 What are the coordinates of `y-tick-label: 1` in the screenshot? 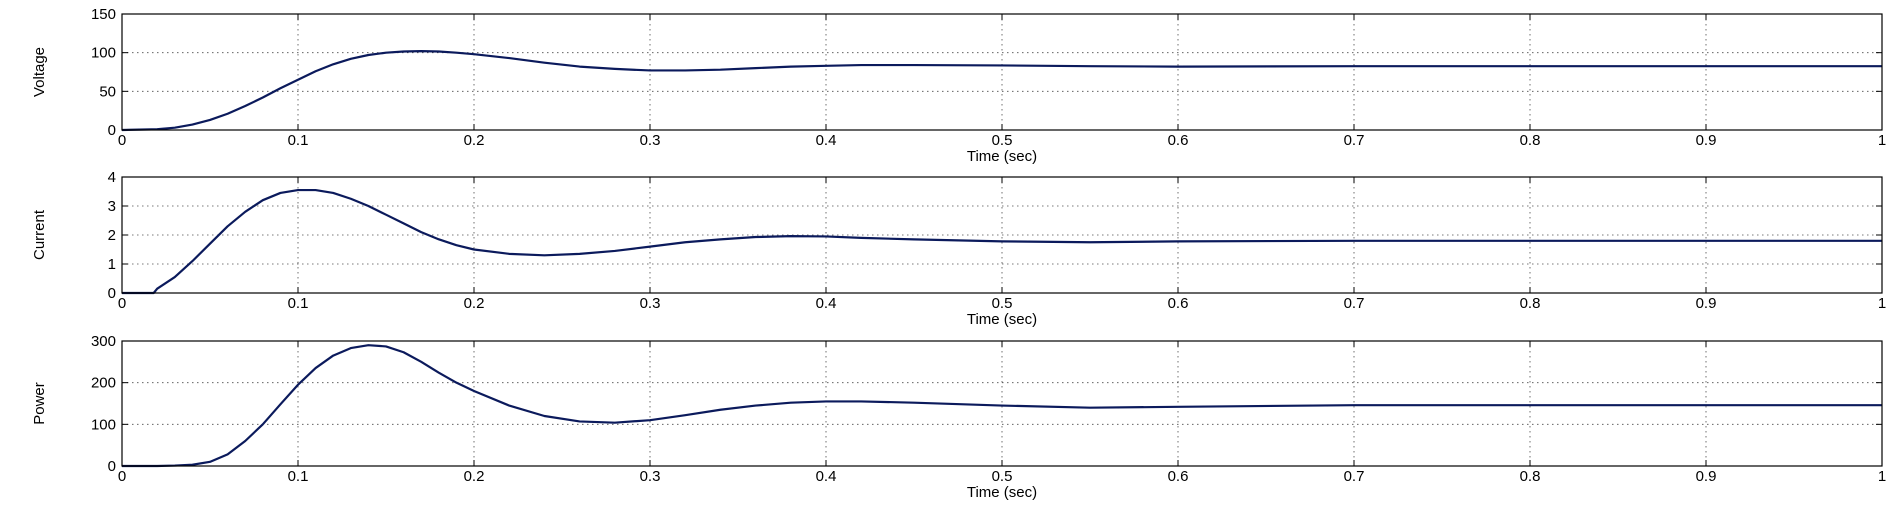 It's located at (112, 264).